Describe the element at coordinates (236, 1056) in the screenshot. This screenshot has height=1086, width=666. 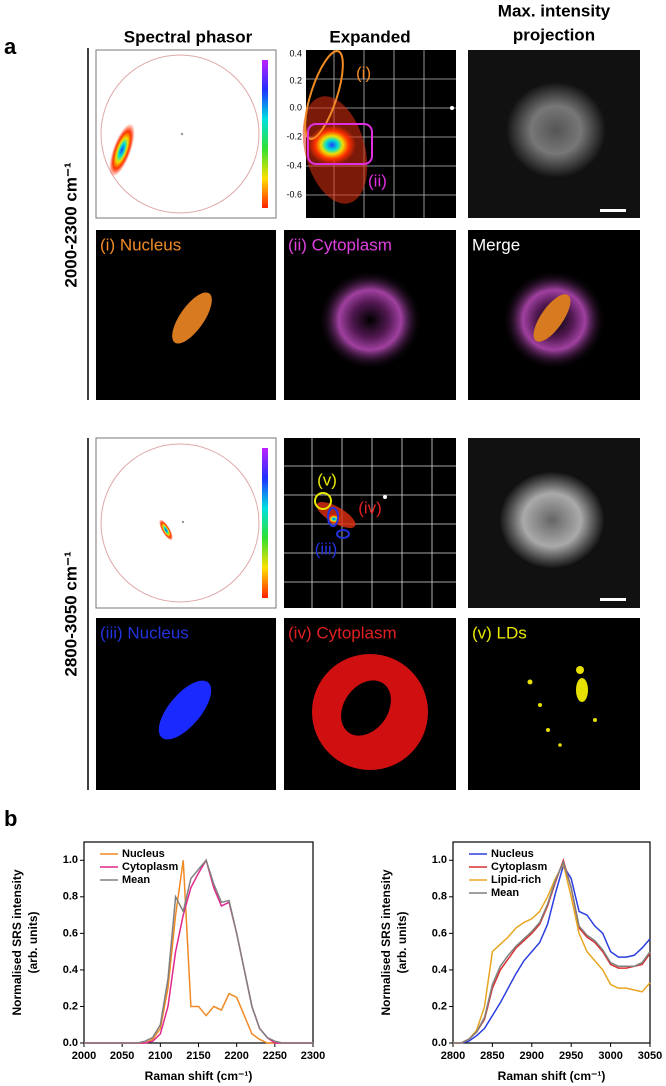
I see `x-tick-label: 2200` at that location.